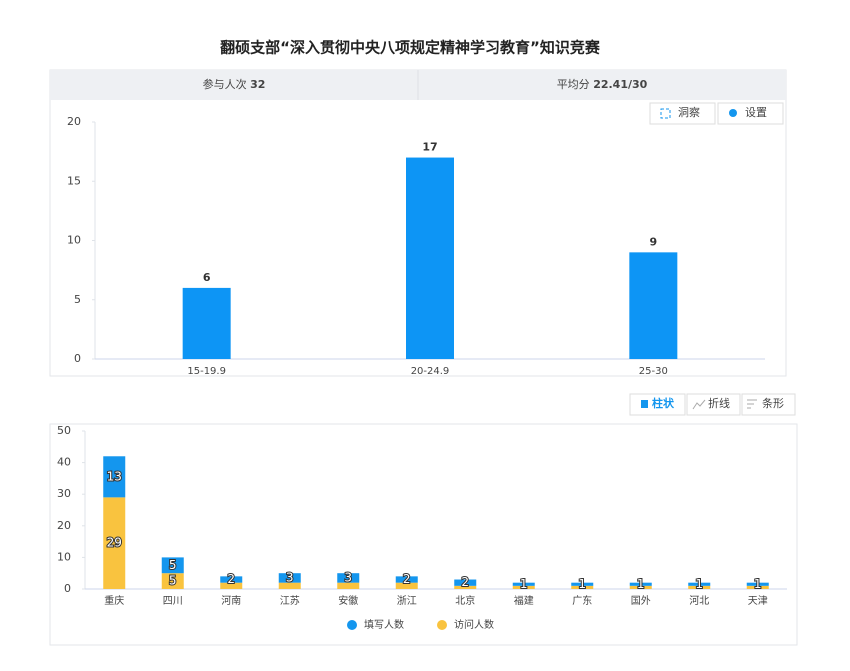 This screenshot has width=850, height=671. What do you see at coordinates (620, 84) in the screenshot?
I see `stat-value: 22.41/30` at bounding box center [620, 84].